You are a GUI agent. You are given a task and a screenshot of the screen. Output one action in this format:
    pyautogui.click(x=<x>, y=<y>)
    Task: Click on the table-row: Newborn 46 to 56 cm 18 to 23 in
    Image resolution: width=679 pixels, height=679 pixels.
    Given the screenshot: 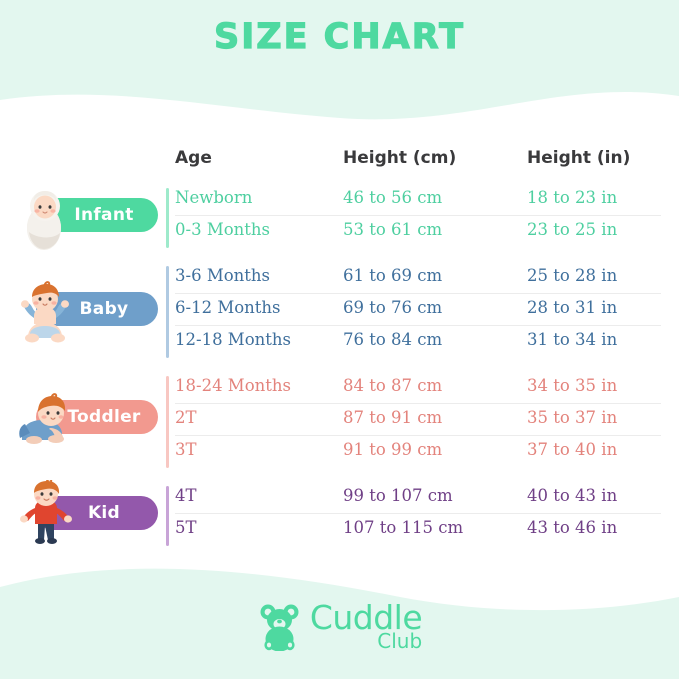 What is the action you would take?
    pyautogui.click(x=339, y=200)
    